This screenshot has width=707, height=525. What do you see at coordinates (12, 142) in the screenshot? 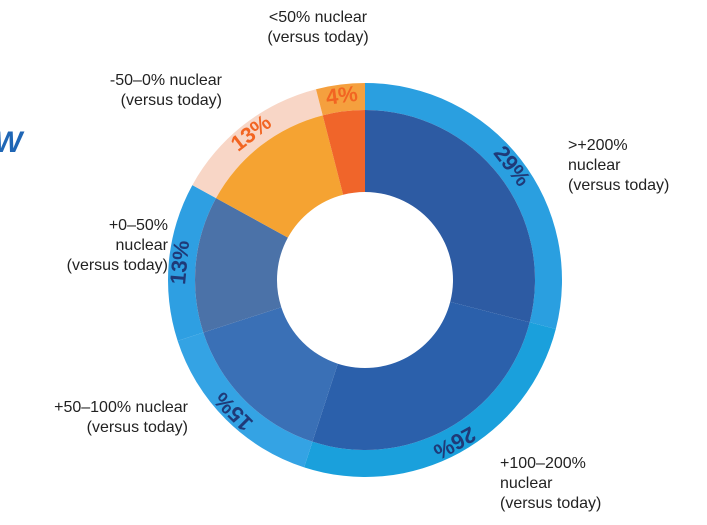
I see `title-fragment: W` at bounding box center [12, 142].